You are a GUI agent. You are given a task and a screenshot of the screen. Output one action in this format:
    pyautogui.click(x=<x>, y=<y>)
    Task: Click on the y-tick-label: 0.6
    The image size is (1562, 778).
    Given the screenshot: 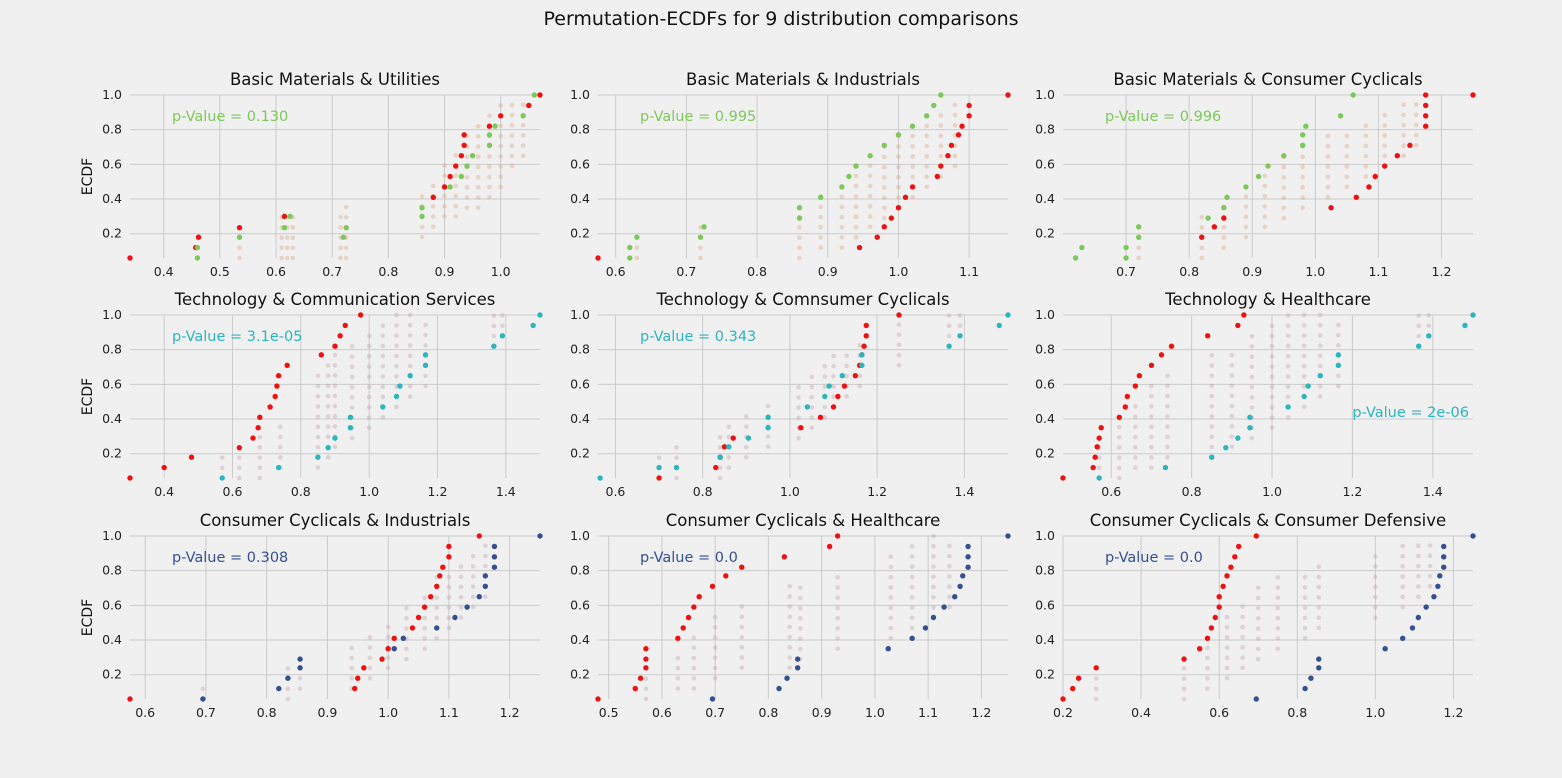 What is the action you would take?
    pyautogui.click(x=112, y=383)
    